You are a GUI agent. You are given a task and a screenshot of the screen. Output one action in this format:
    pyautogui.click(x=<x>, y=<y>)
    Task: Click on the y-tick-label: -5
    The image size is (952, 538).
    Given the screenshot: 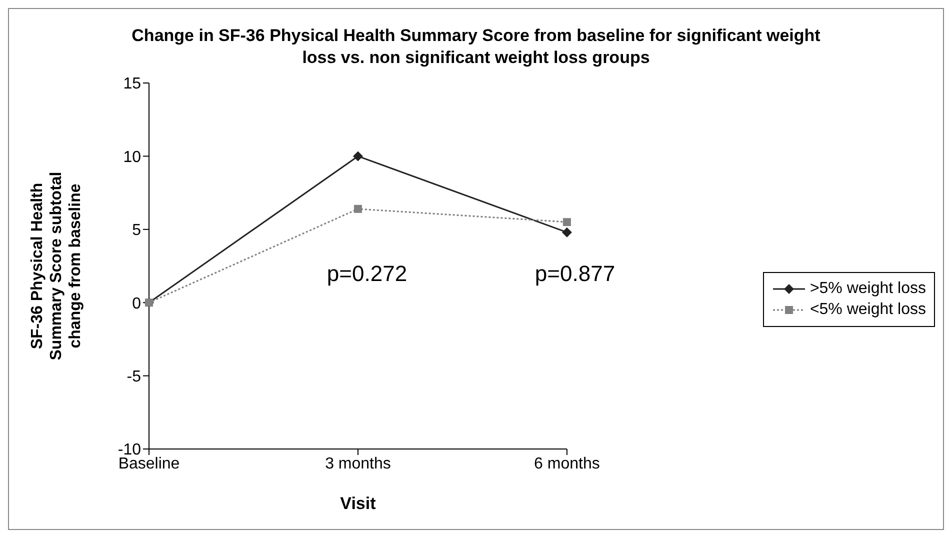 What is the action you would take?
    pyautogui.click(x=134, y=377)
    